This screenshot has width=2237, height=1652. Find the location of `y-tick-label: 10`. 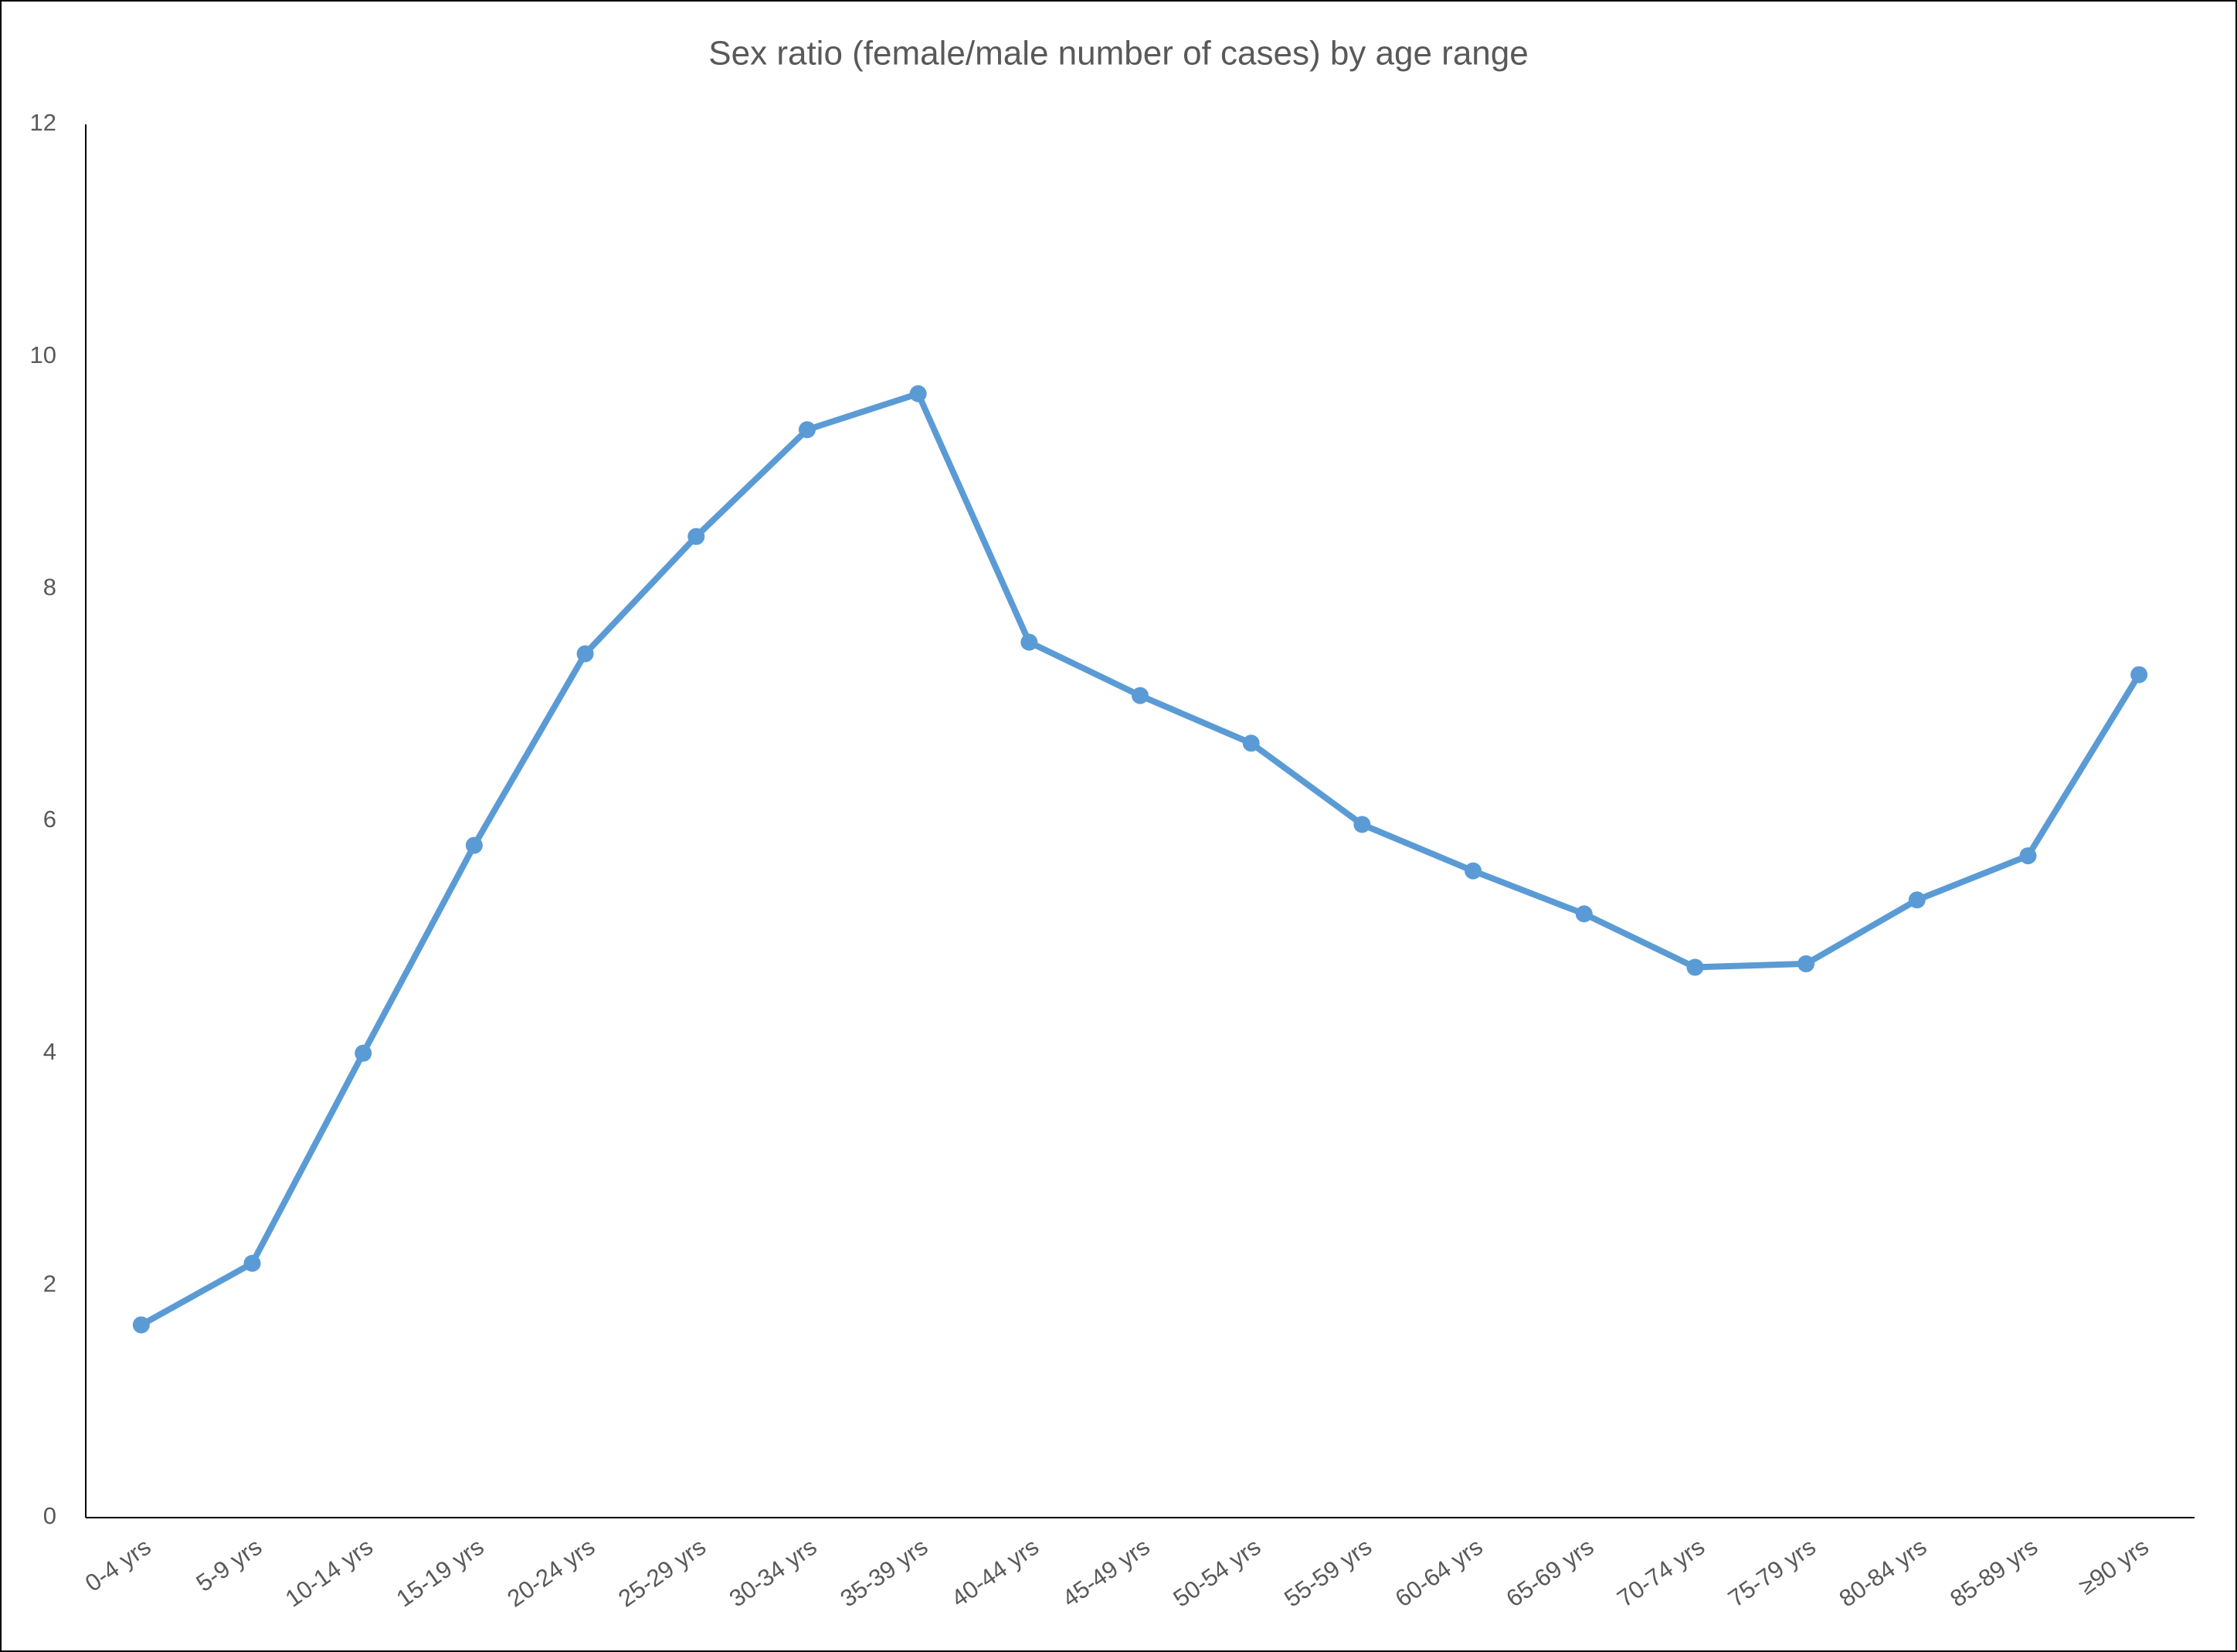

y-tick-label: 10 is located at coordinates (43, 354).